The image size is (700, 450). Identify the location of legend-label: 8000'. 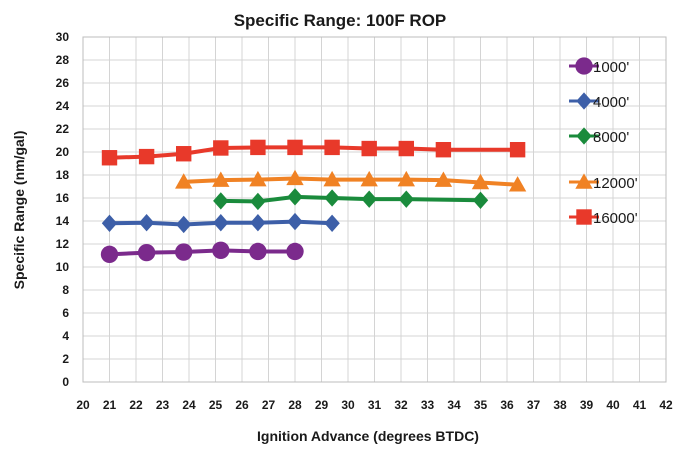
(611, 137).